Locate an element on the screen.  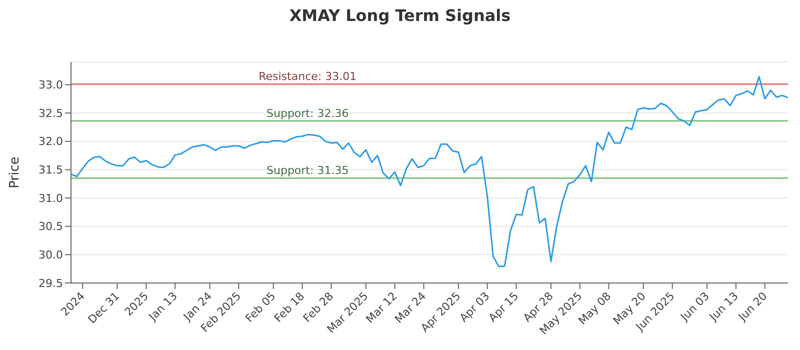
y-tick-label: 32.0 is located at coordinates (50, 141).